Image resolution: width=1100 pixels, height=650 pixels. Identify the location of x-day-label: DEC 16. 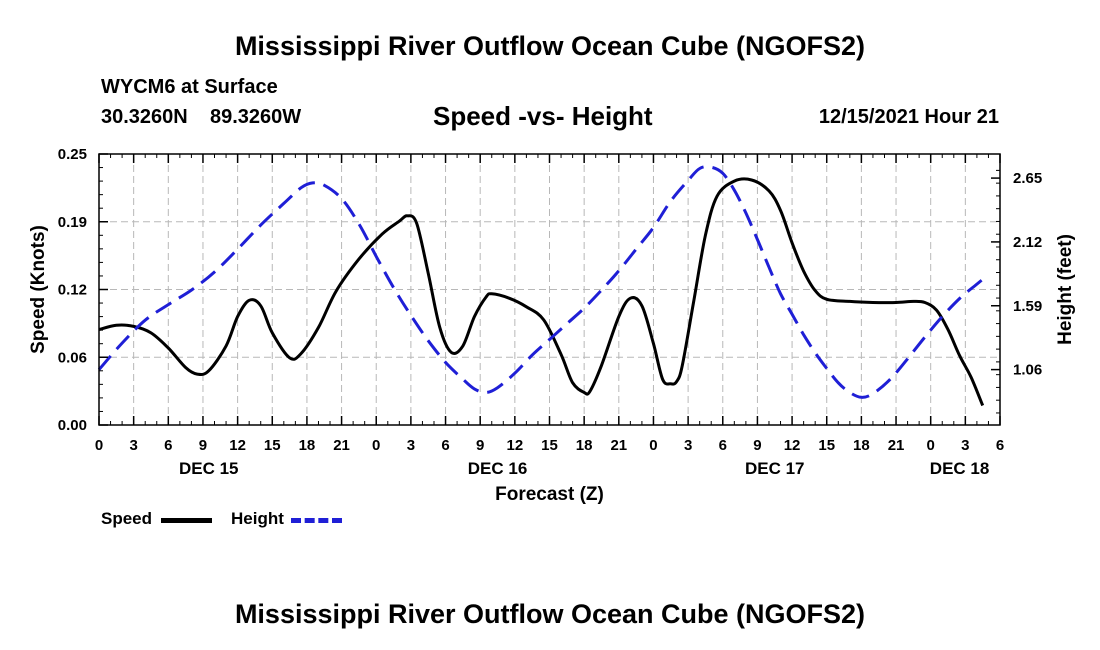
(498, 468).